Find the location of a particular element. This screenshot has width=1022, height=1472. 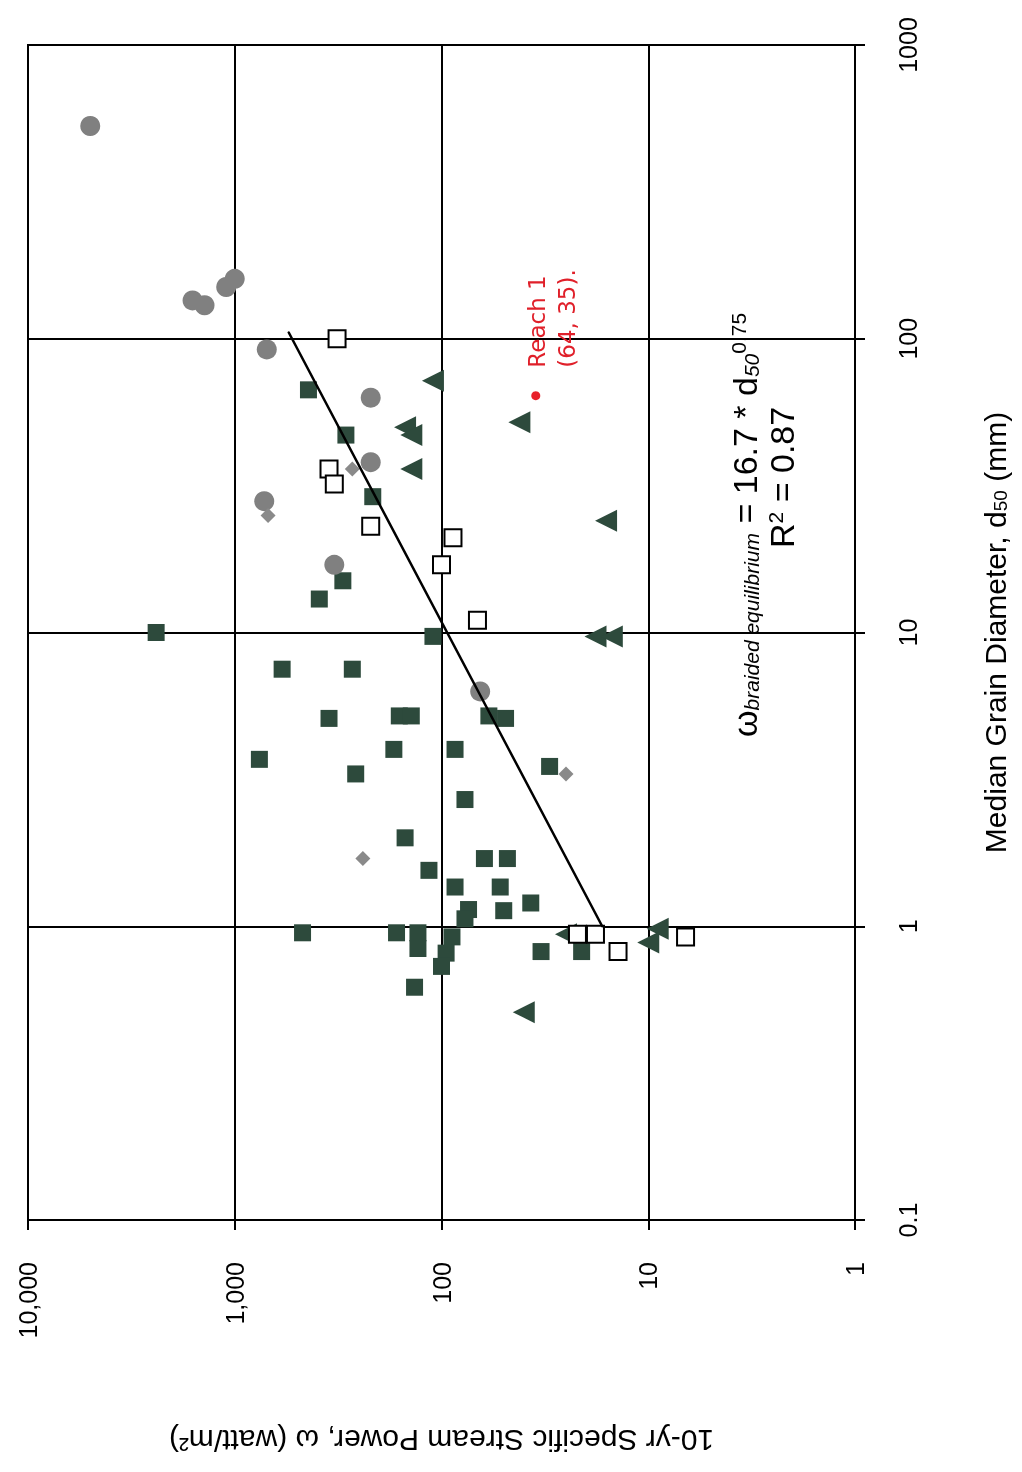

y-tick-label: 10 is located at coordinates (907, 632).